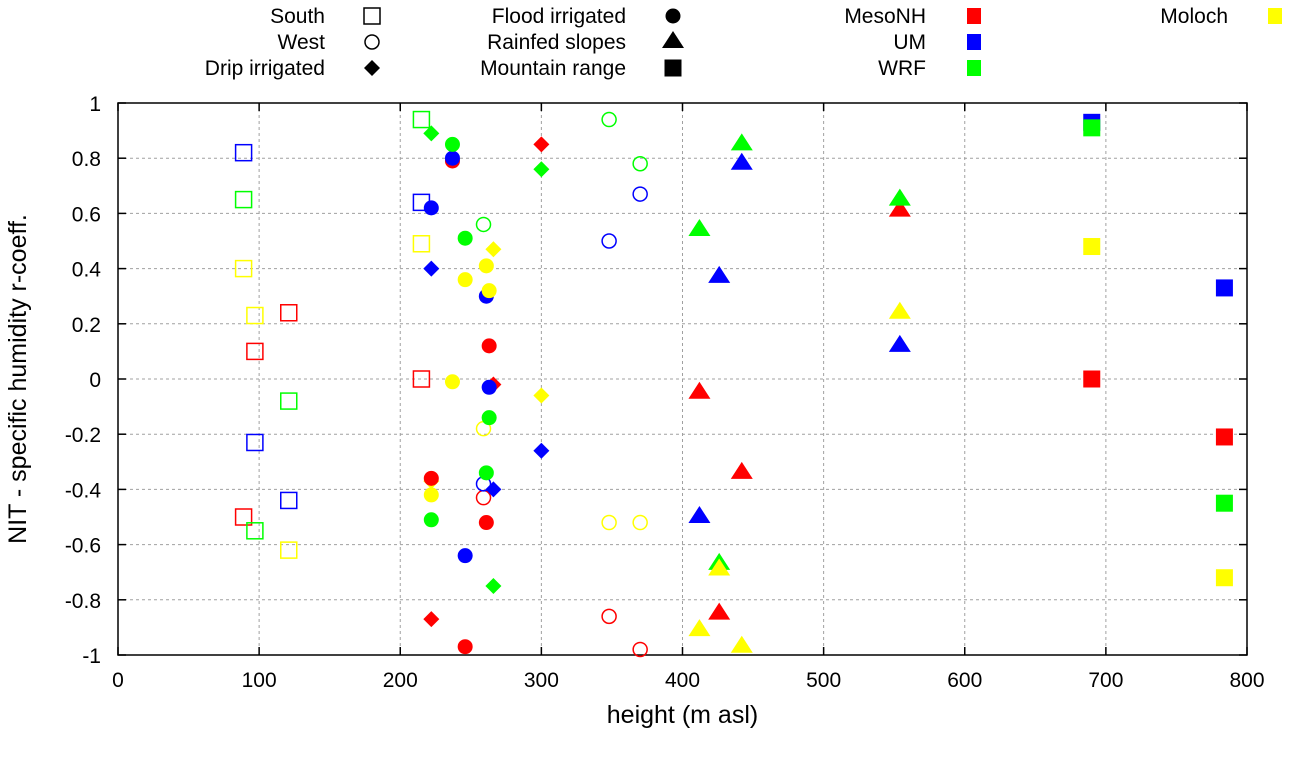  What do you see at coordinates (902, 68) in the screenshot?
I see `legend-model-label: WRF` at bounding box center [902, 68].